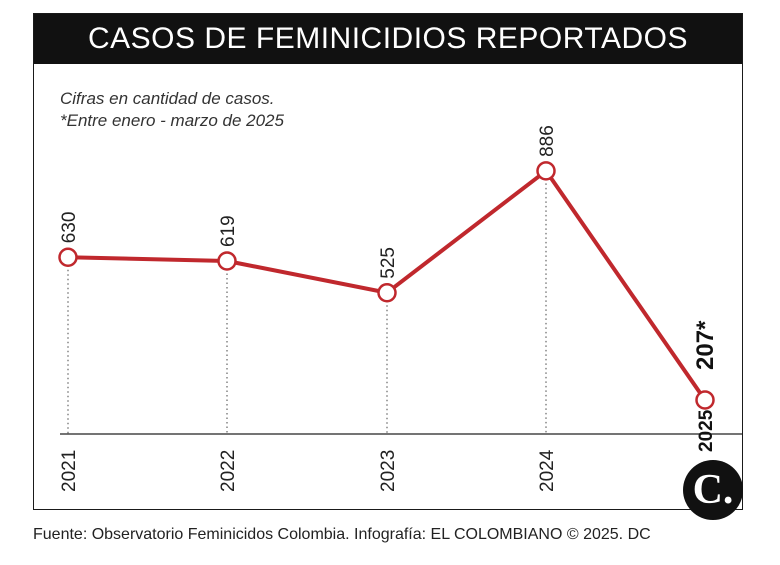  I want to click on data-point-2023, so click(387, 292).